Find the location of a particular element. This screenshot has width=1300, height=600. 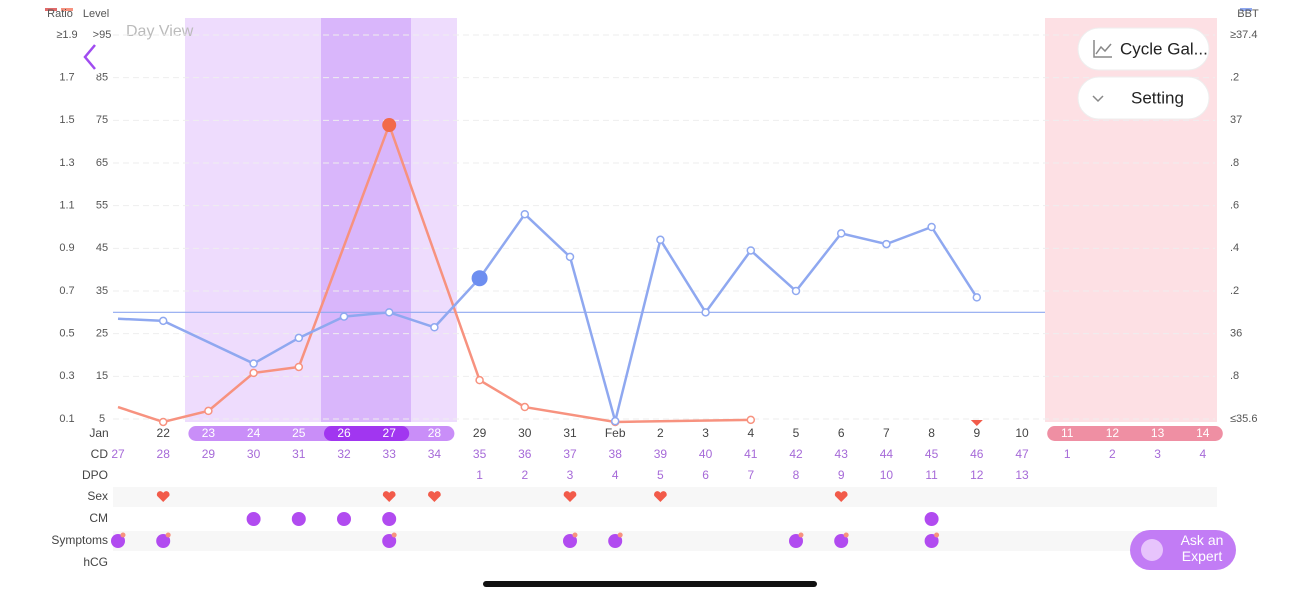

row-value: 34 is located at coordinates (435, 454).